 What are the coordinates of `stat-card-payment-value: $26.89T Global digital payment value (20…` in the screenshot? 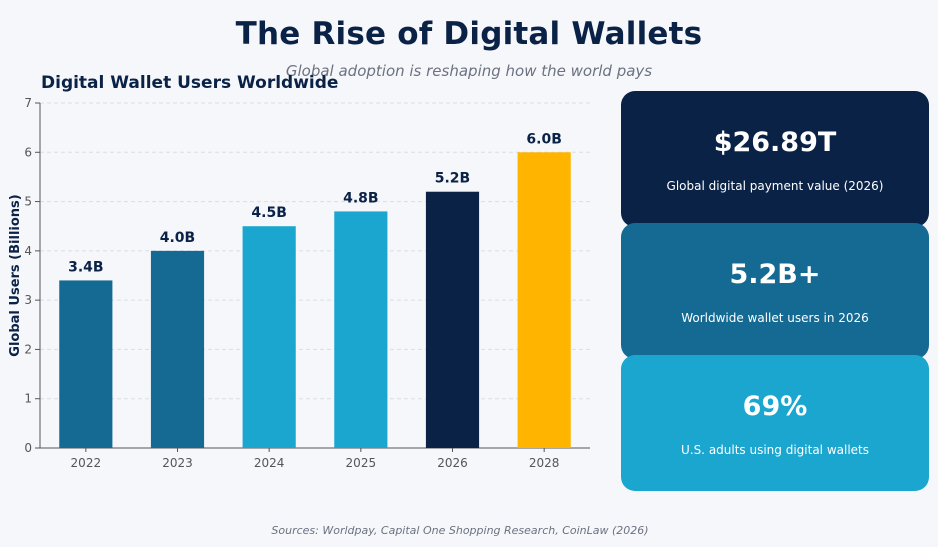 It's located at (775, 159).